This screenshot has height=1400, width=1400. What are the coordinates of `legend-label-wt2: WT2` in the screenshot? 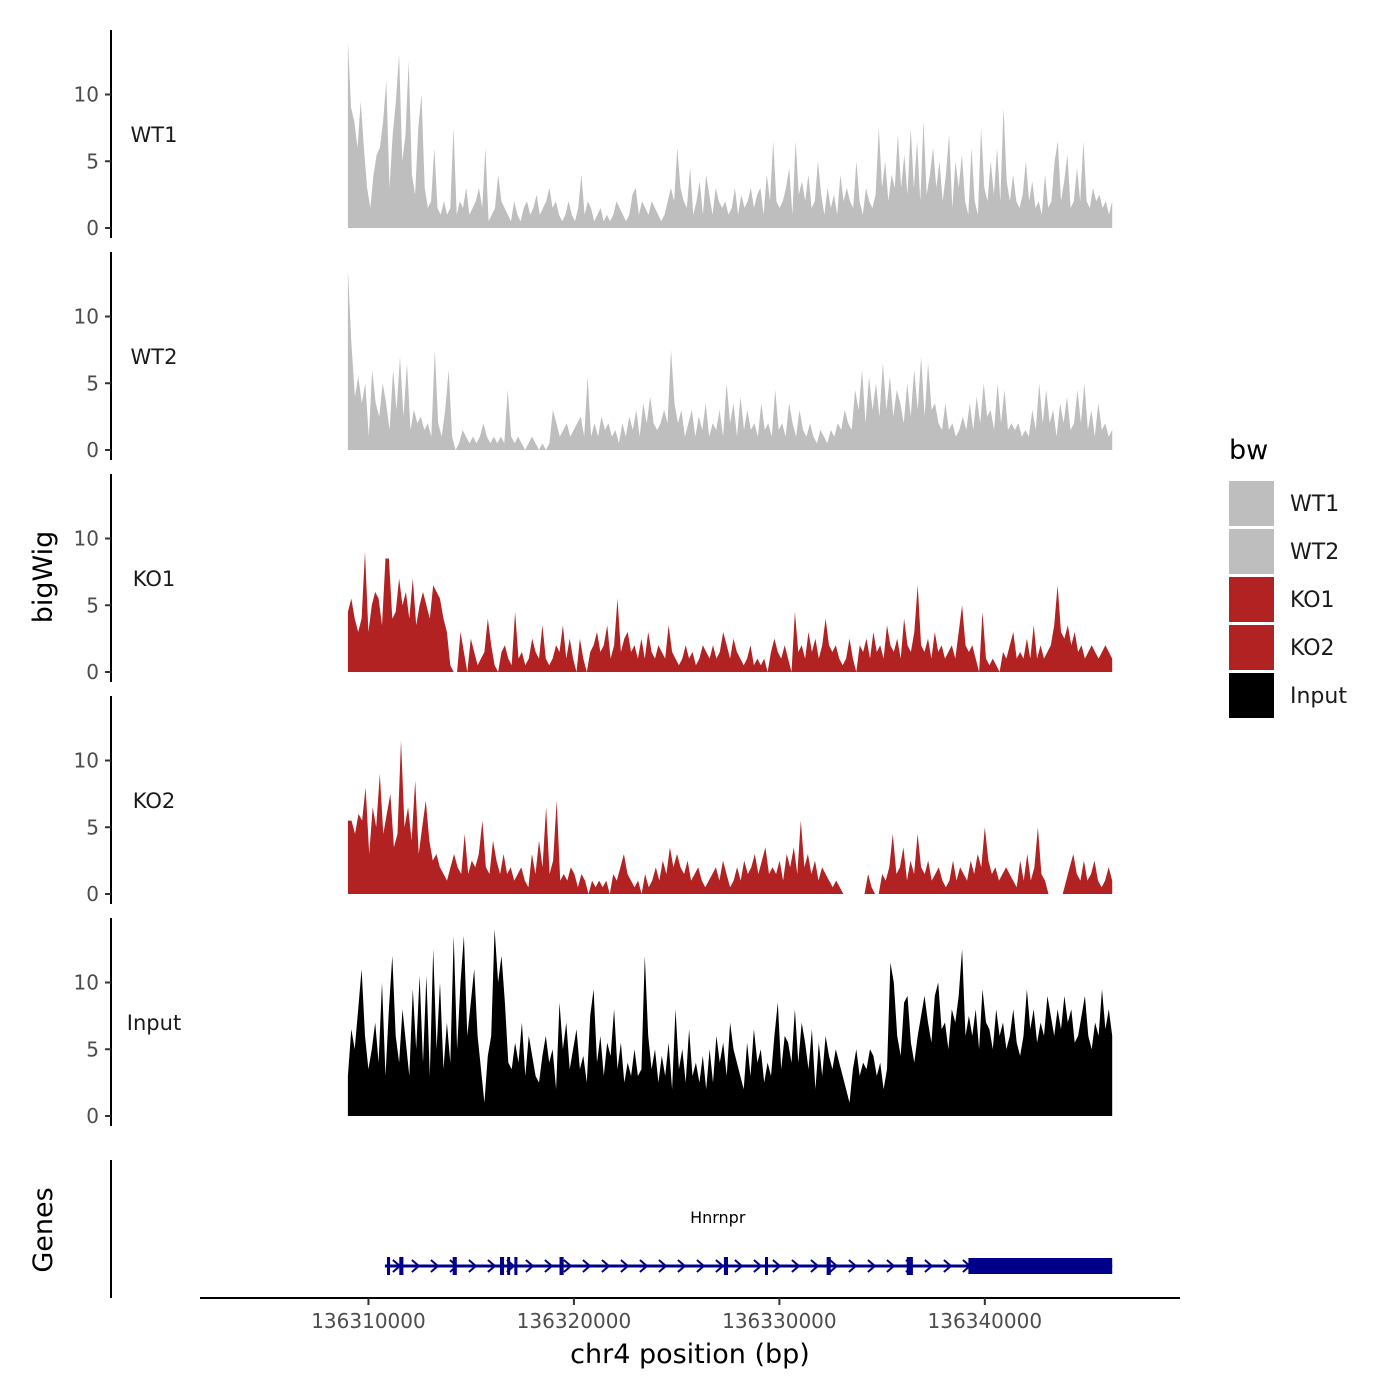 It's located at (1314, 552).